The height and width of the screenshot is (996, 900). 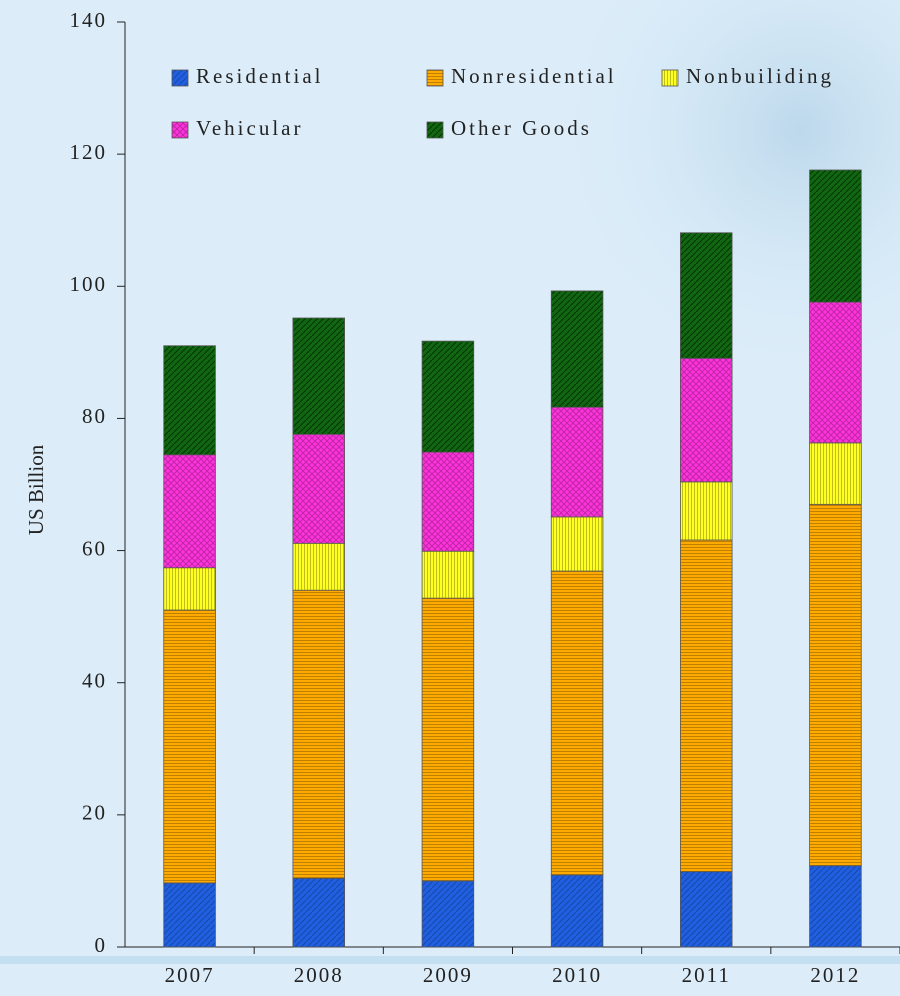 What do you see at coordinates (101, 945) in the screenshot?
I see `y-tick-label: 0` at bounding box center [101, 945].